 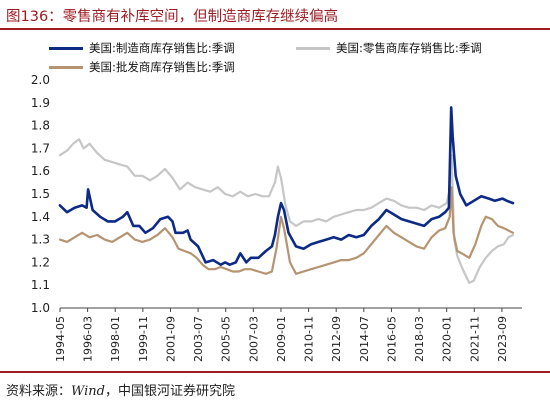 What do you see at coordinates (336, 339) in the screenshot?
I see `x-tick-label: 2012-09` at bounding box center [336, 339].